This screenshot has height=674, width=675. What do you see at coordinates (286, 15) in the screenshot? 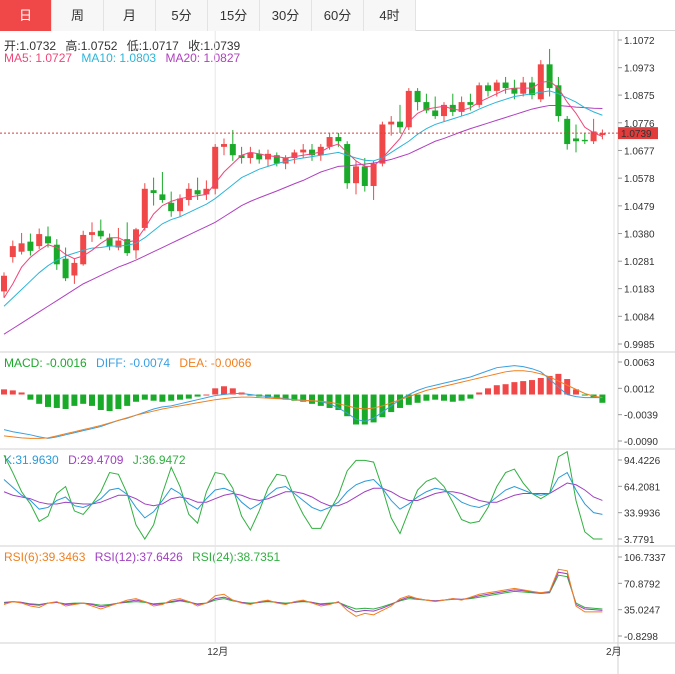
I see `tab-30min: 30分` at bounding box center [286, 15].